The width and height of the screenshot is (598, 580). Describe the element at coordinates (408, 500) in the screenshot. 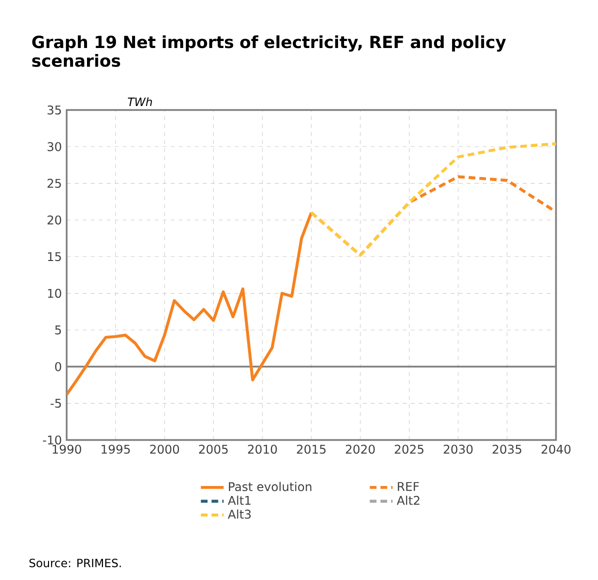

I see `legend-label: Alt2` at that location.